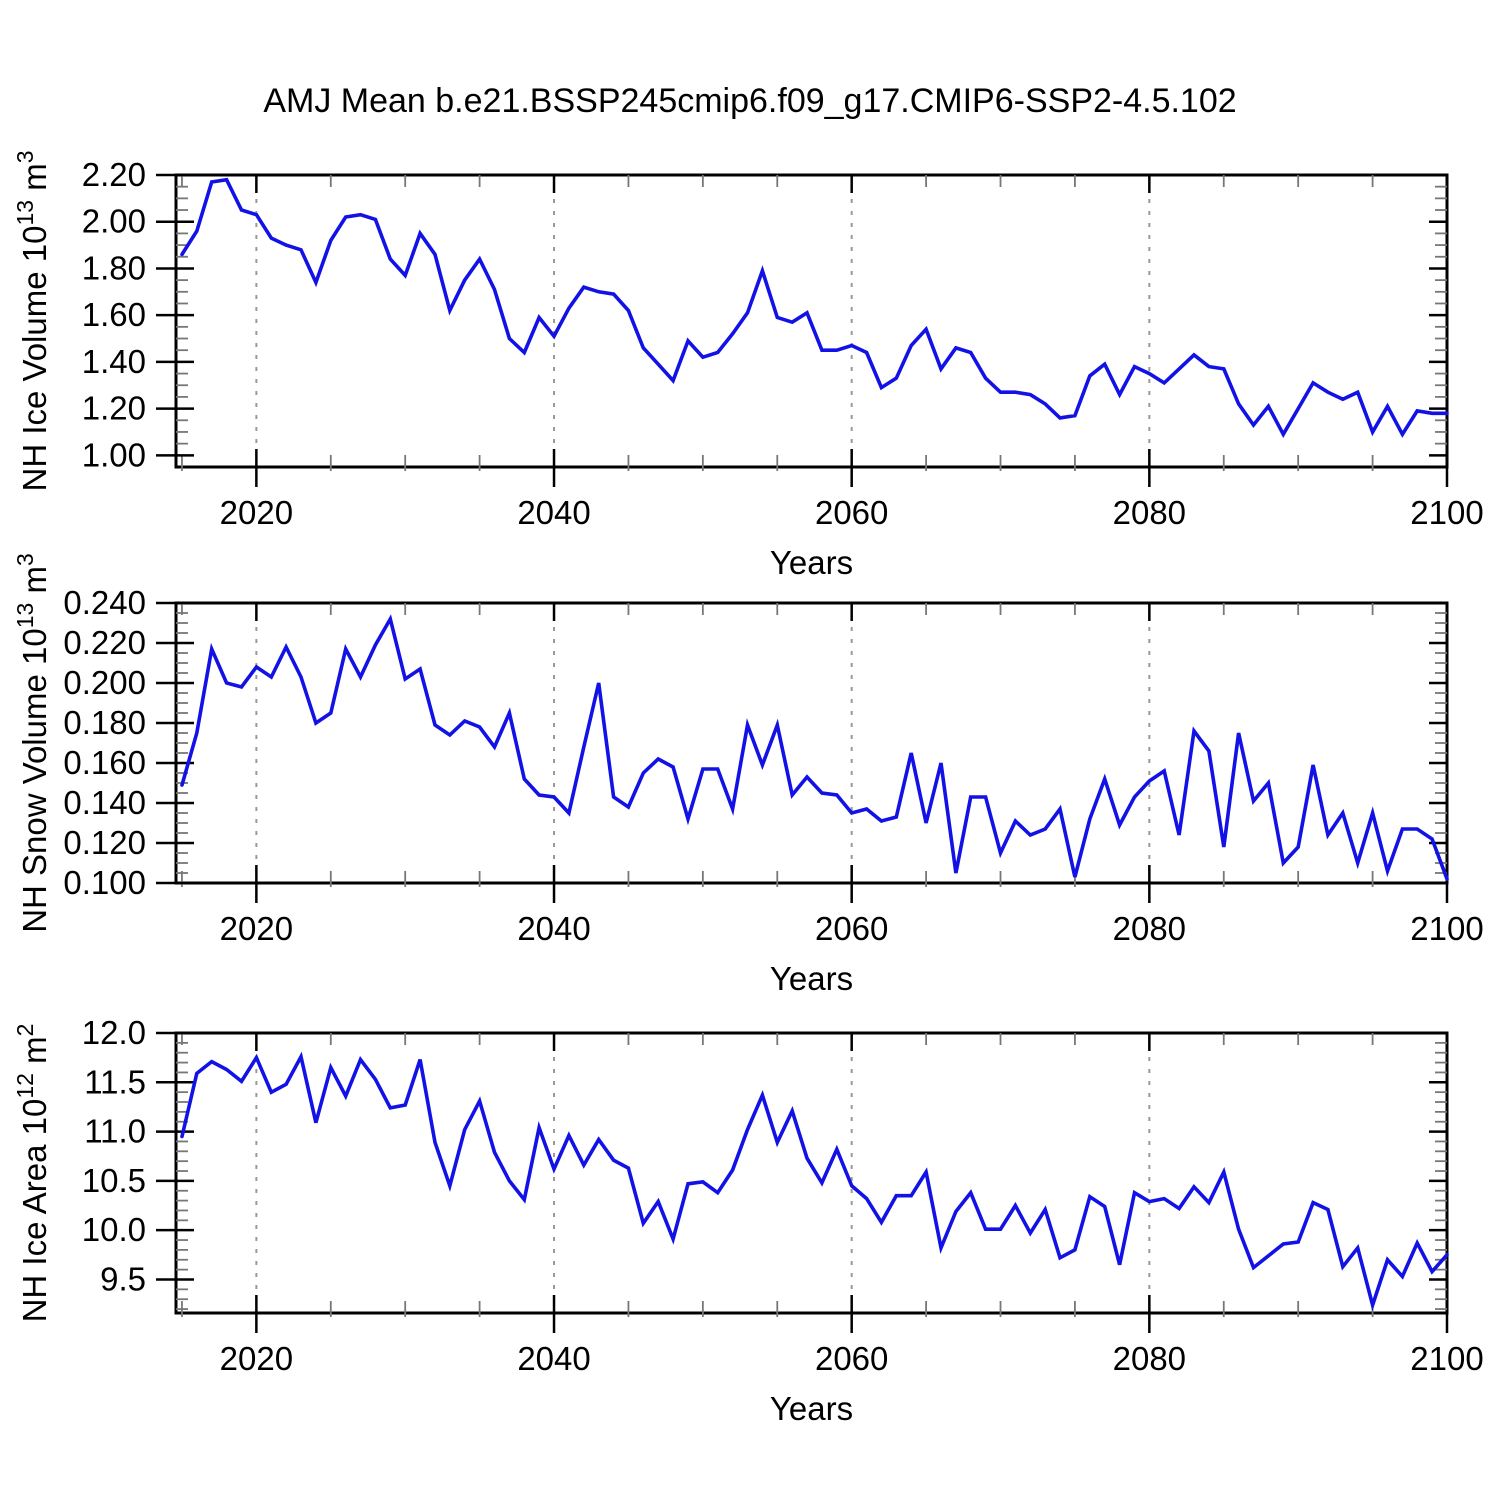  Describe the element at coordinates (123, 1278) in the screenshot. I see `y-tick-label: 9.5` at that location.